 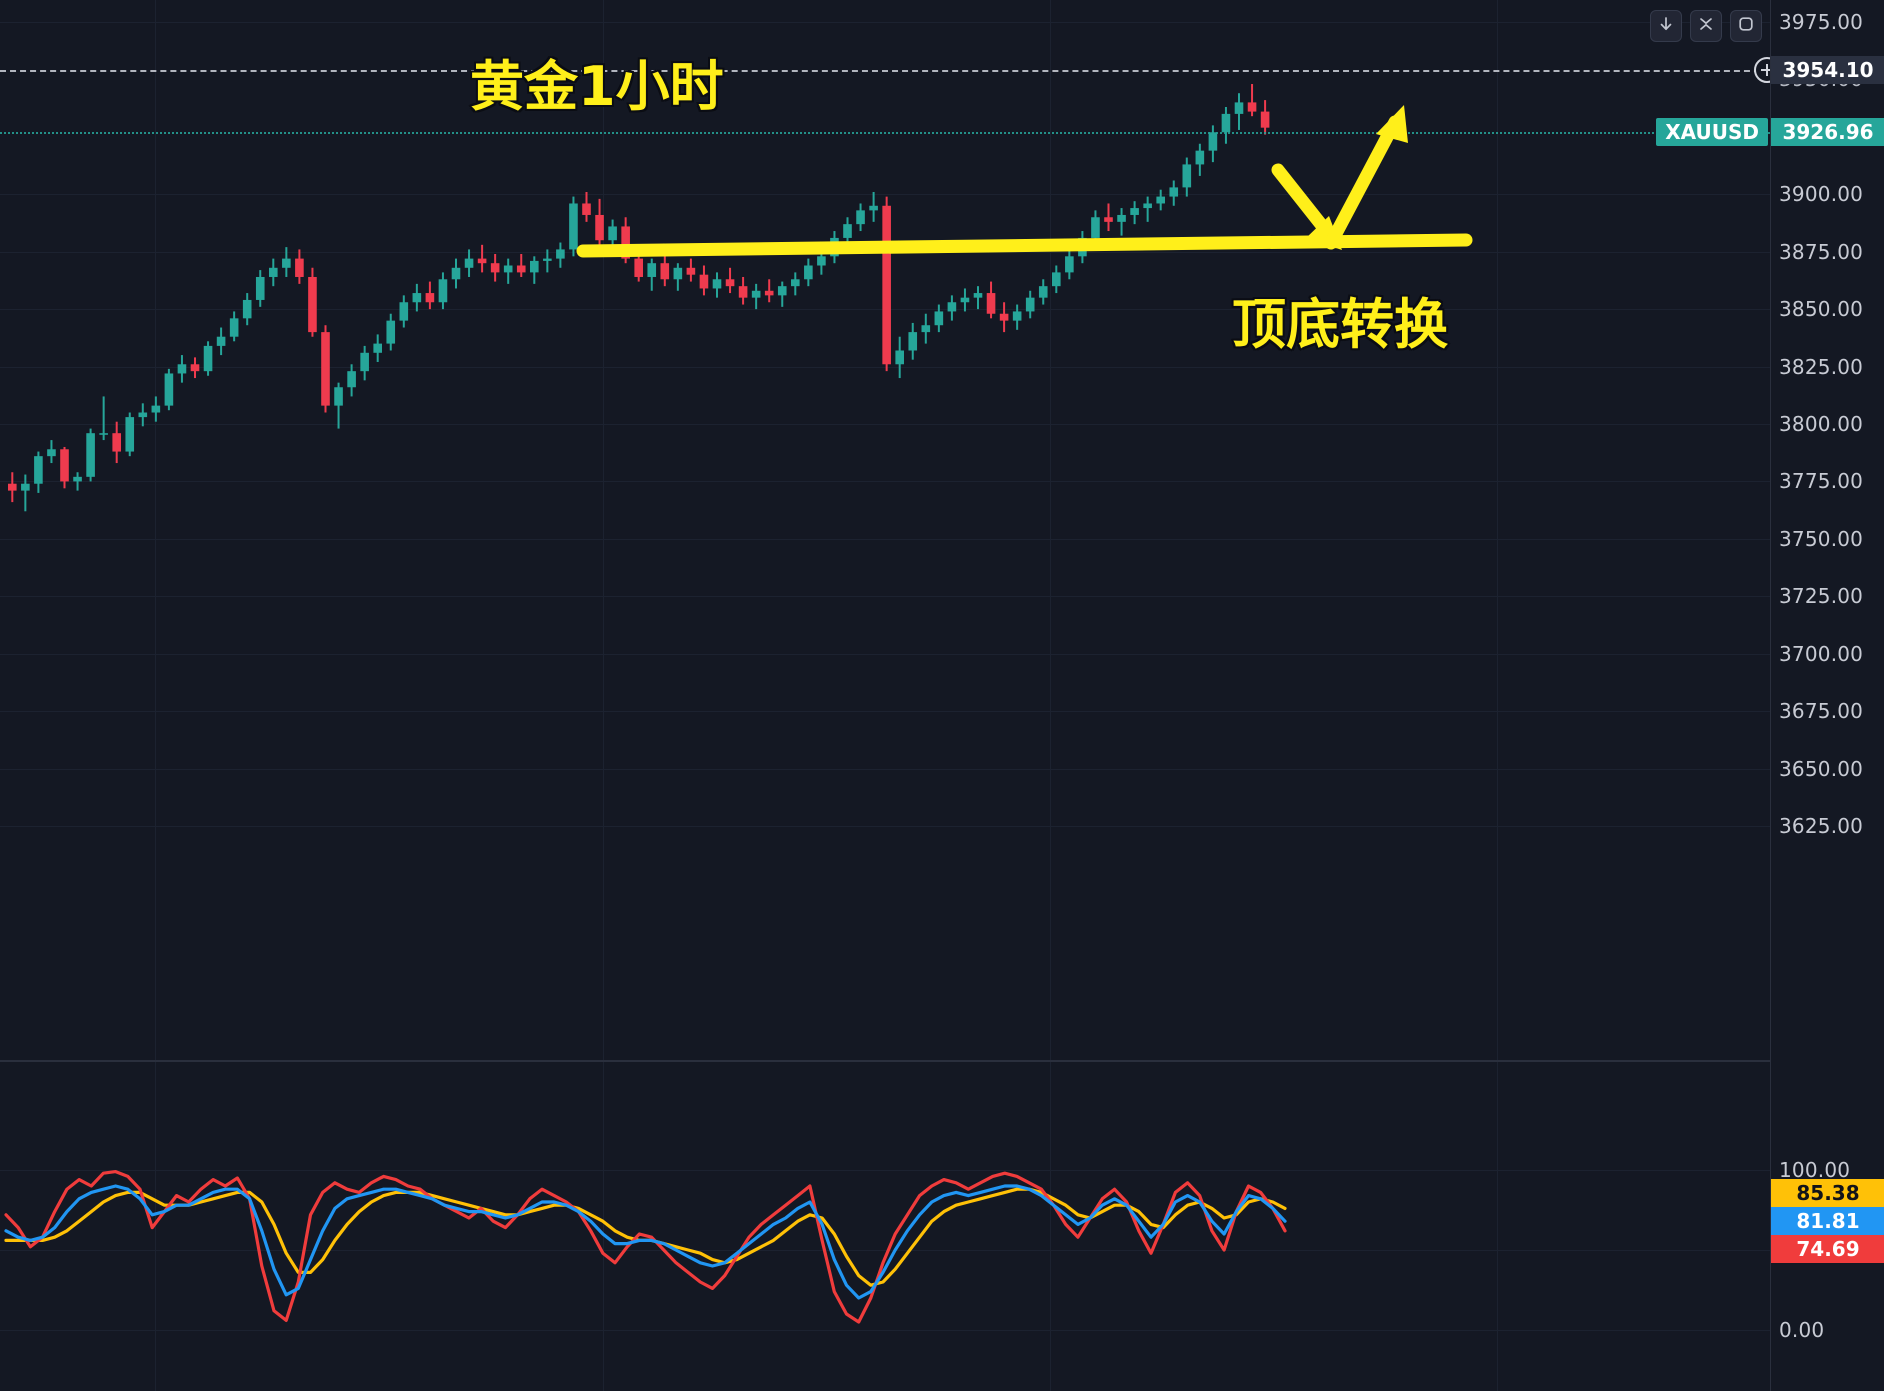 I want to click on price-axis-tick: 3800.00, so click(x=1821, y=424).